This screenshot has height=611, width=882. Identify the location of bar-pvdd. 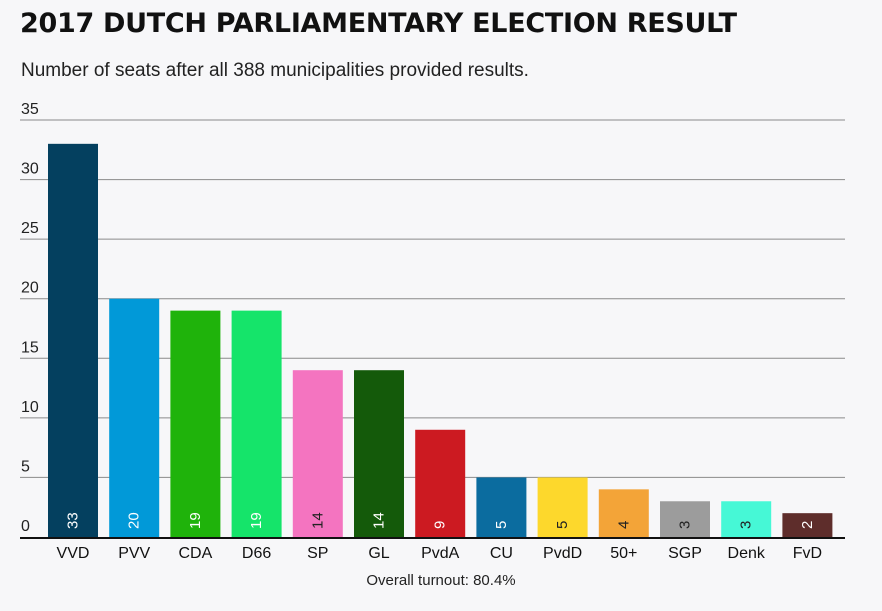
(562, 507).